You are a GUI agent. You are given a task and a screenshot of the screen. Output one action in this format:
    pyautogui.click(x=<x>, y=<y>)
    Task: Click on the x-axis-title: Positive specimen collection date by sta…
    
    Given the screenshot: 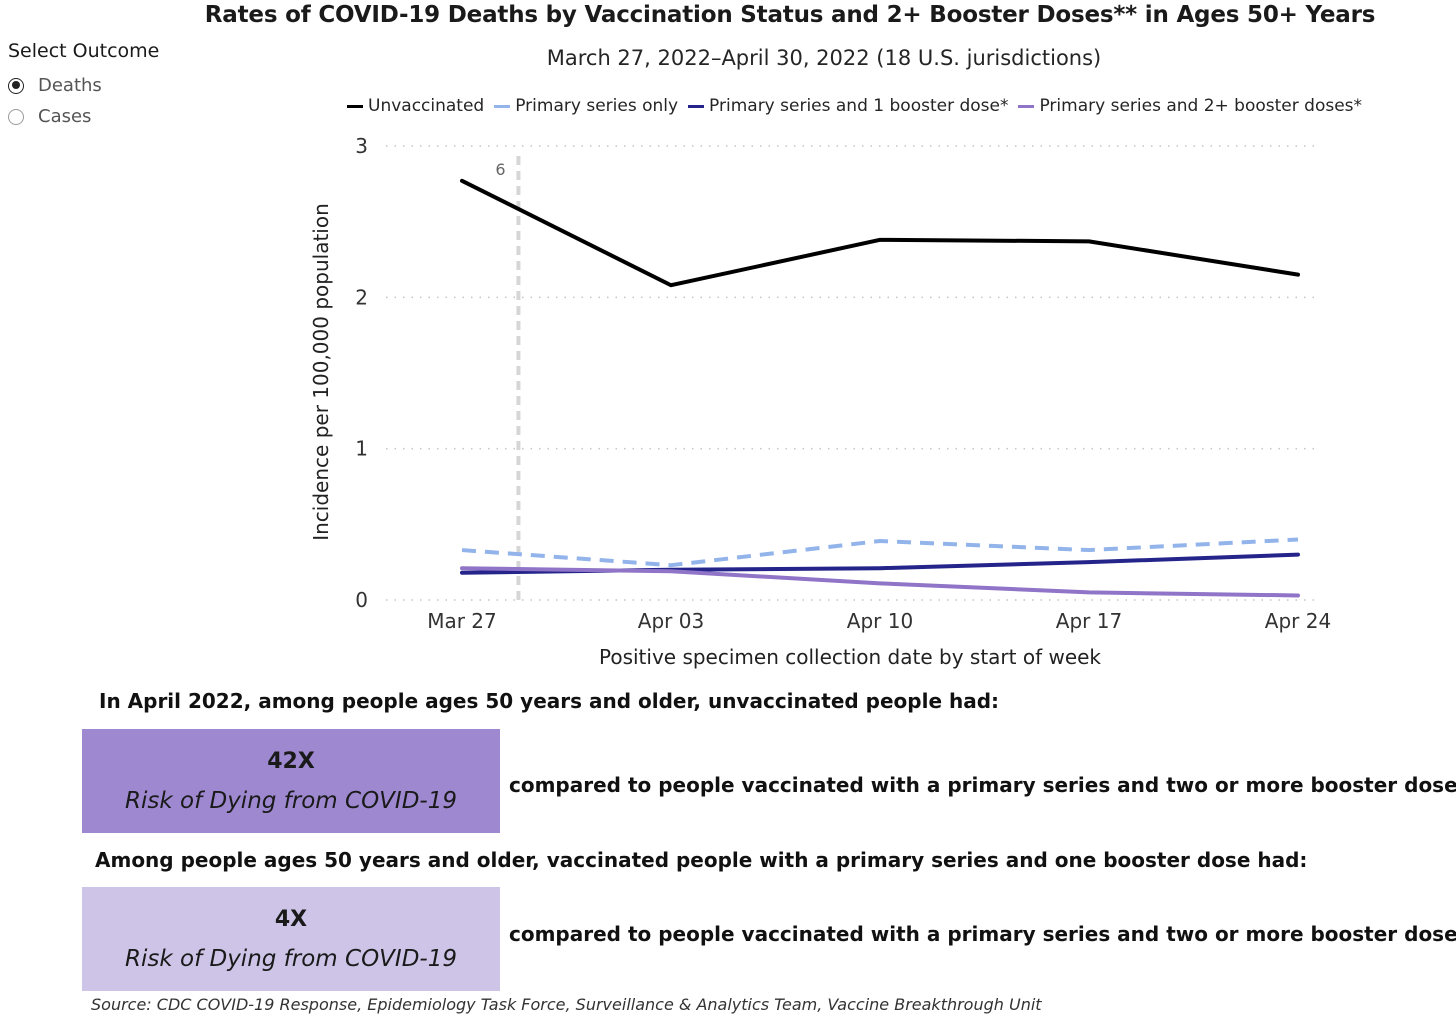 What is the action you would take?
    pyautogui.click(x=850, y=657)
    